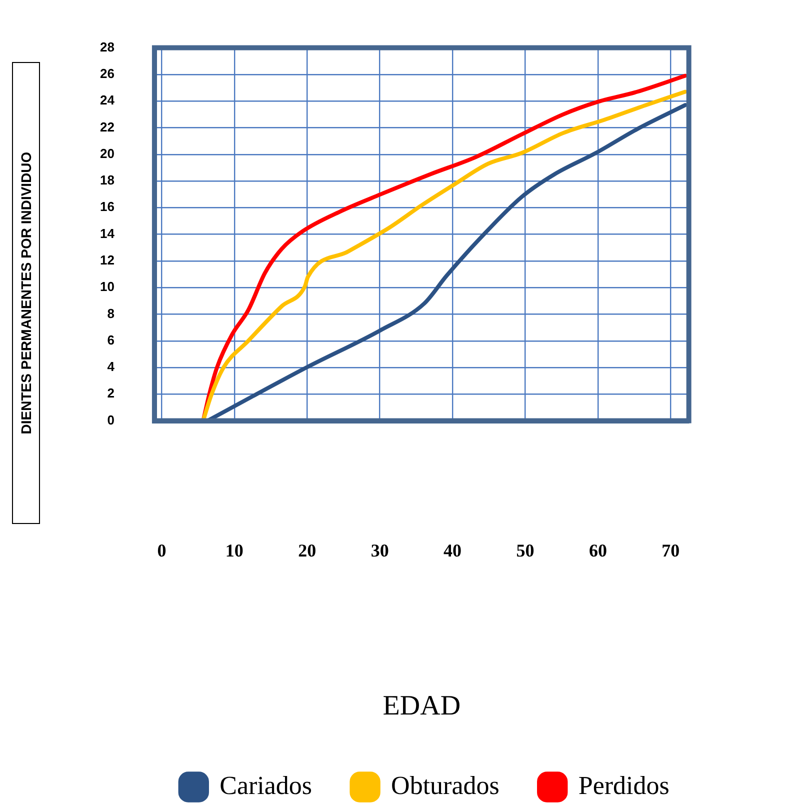 The image size is (800, 812). I want to click on y-tick-label: 0, so click(110, 420).